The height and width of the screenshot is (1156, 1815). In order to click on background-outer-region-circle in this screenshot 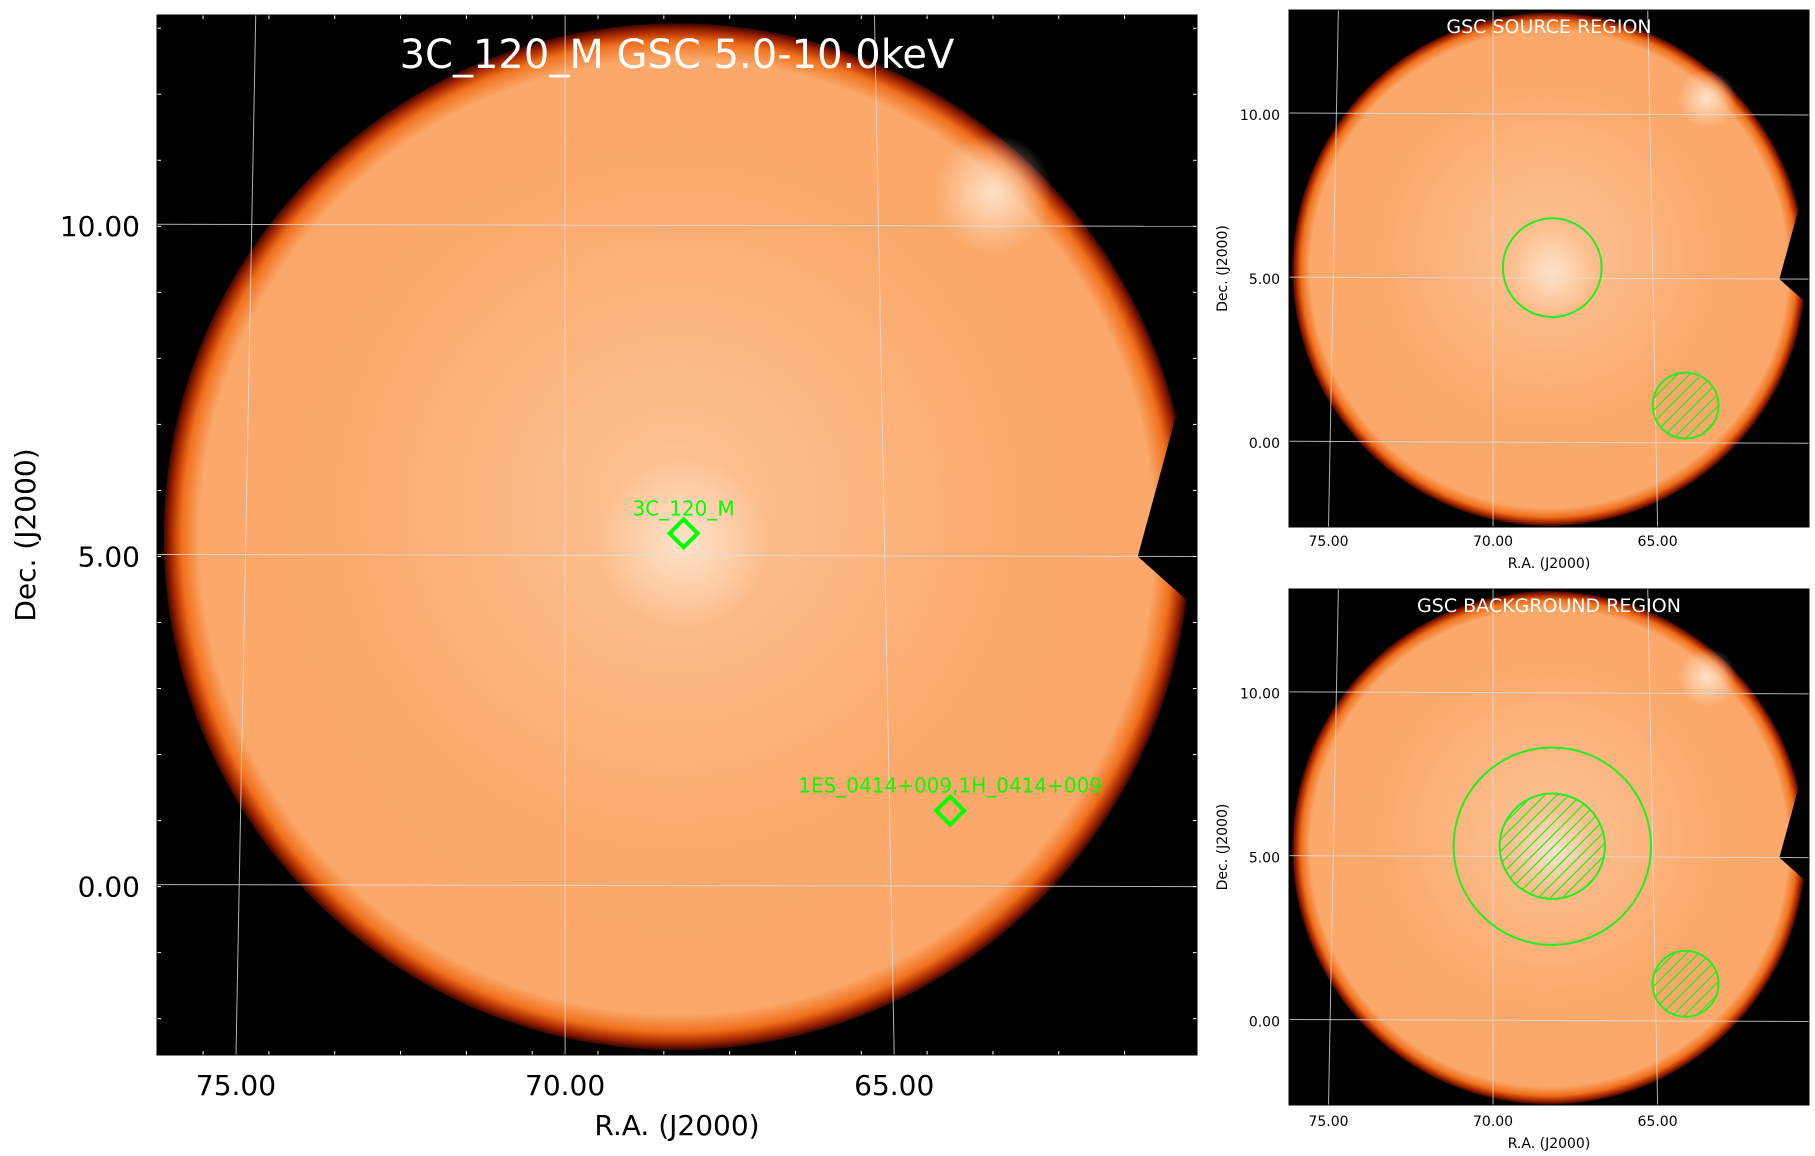, I will do `click(1552, 846)`.